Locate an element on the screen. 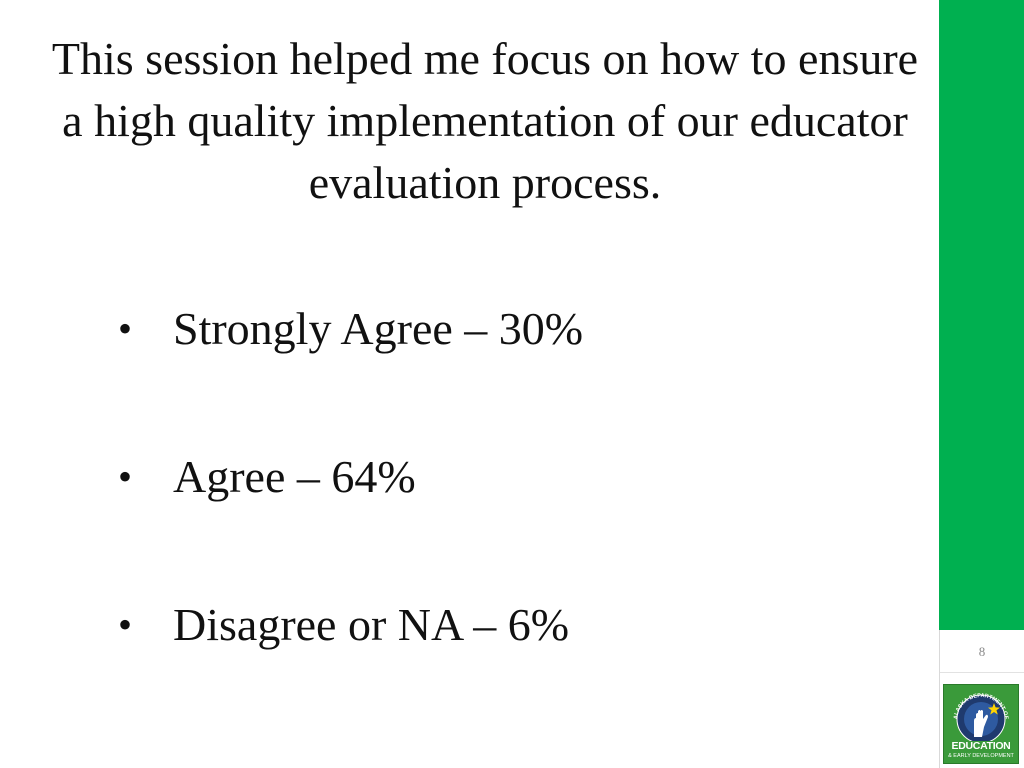 This screenshot has width=1024, height=768. logo-text-early-development: & EARLY DEVELOPMENT is located at coordinates (981, 756).